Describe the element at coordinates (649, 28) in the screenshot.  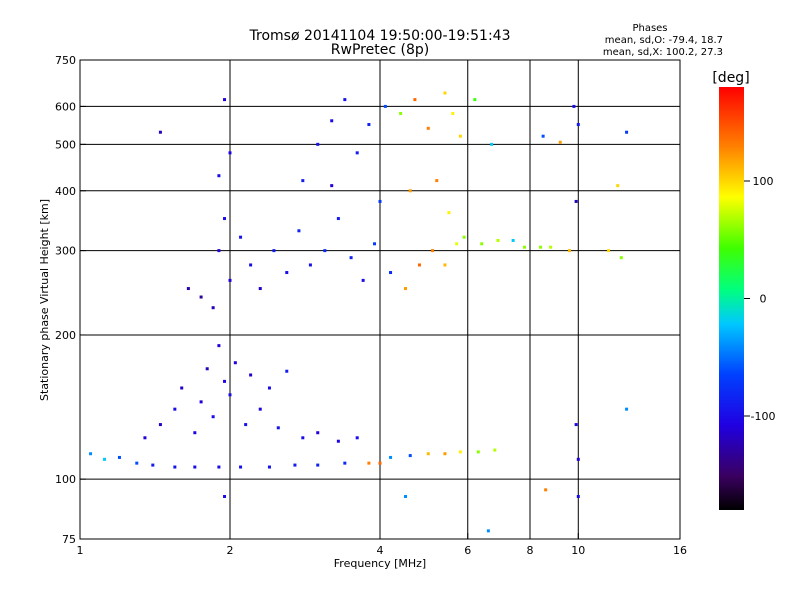
I see `phases-legend-title: Phases` at that location.